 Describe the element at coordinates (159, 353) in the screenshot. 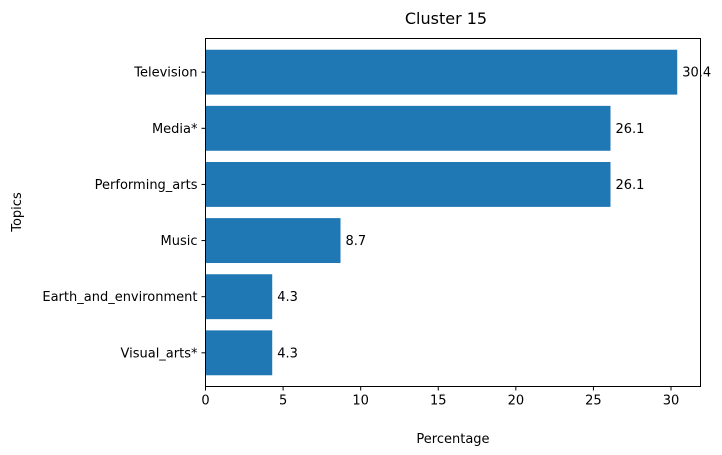

I see `y-tick-label: Visual_arts*` at that location.